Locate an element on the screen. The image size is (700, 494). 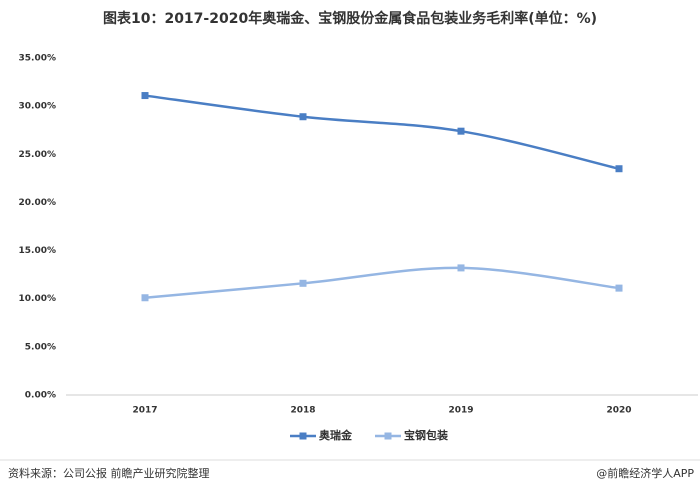
y-tick-label: 20.00% is located at coordinates (38, 203).